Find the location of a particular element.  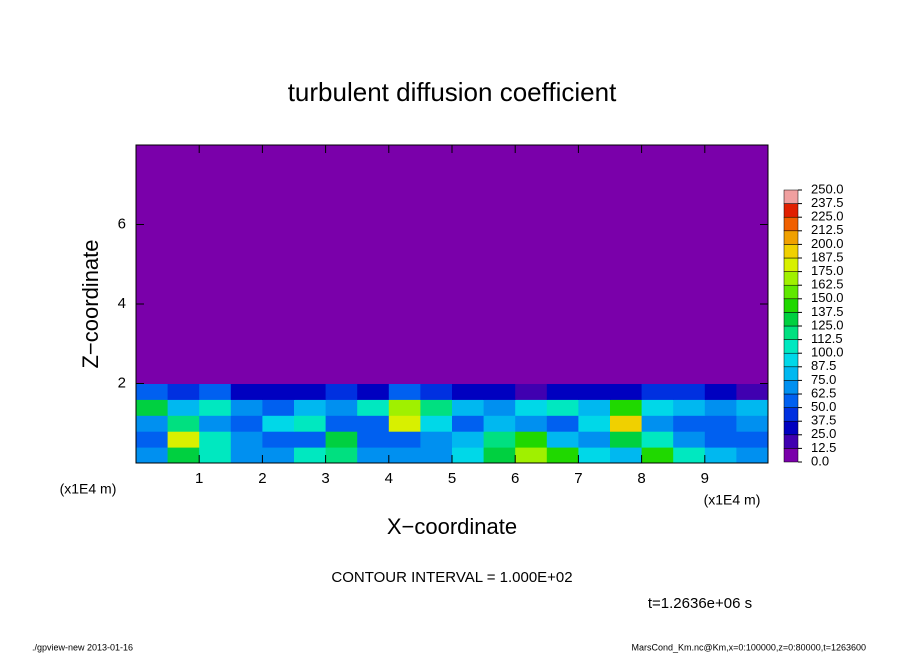

x-tick-label: 2 is located at coordinates (262, 478).